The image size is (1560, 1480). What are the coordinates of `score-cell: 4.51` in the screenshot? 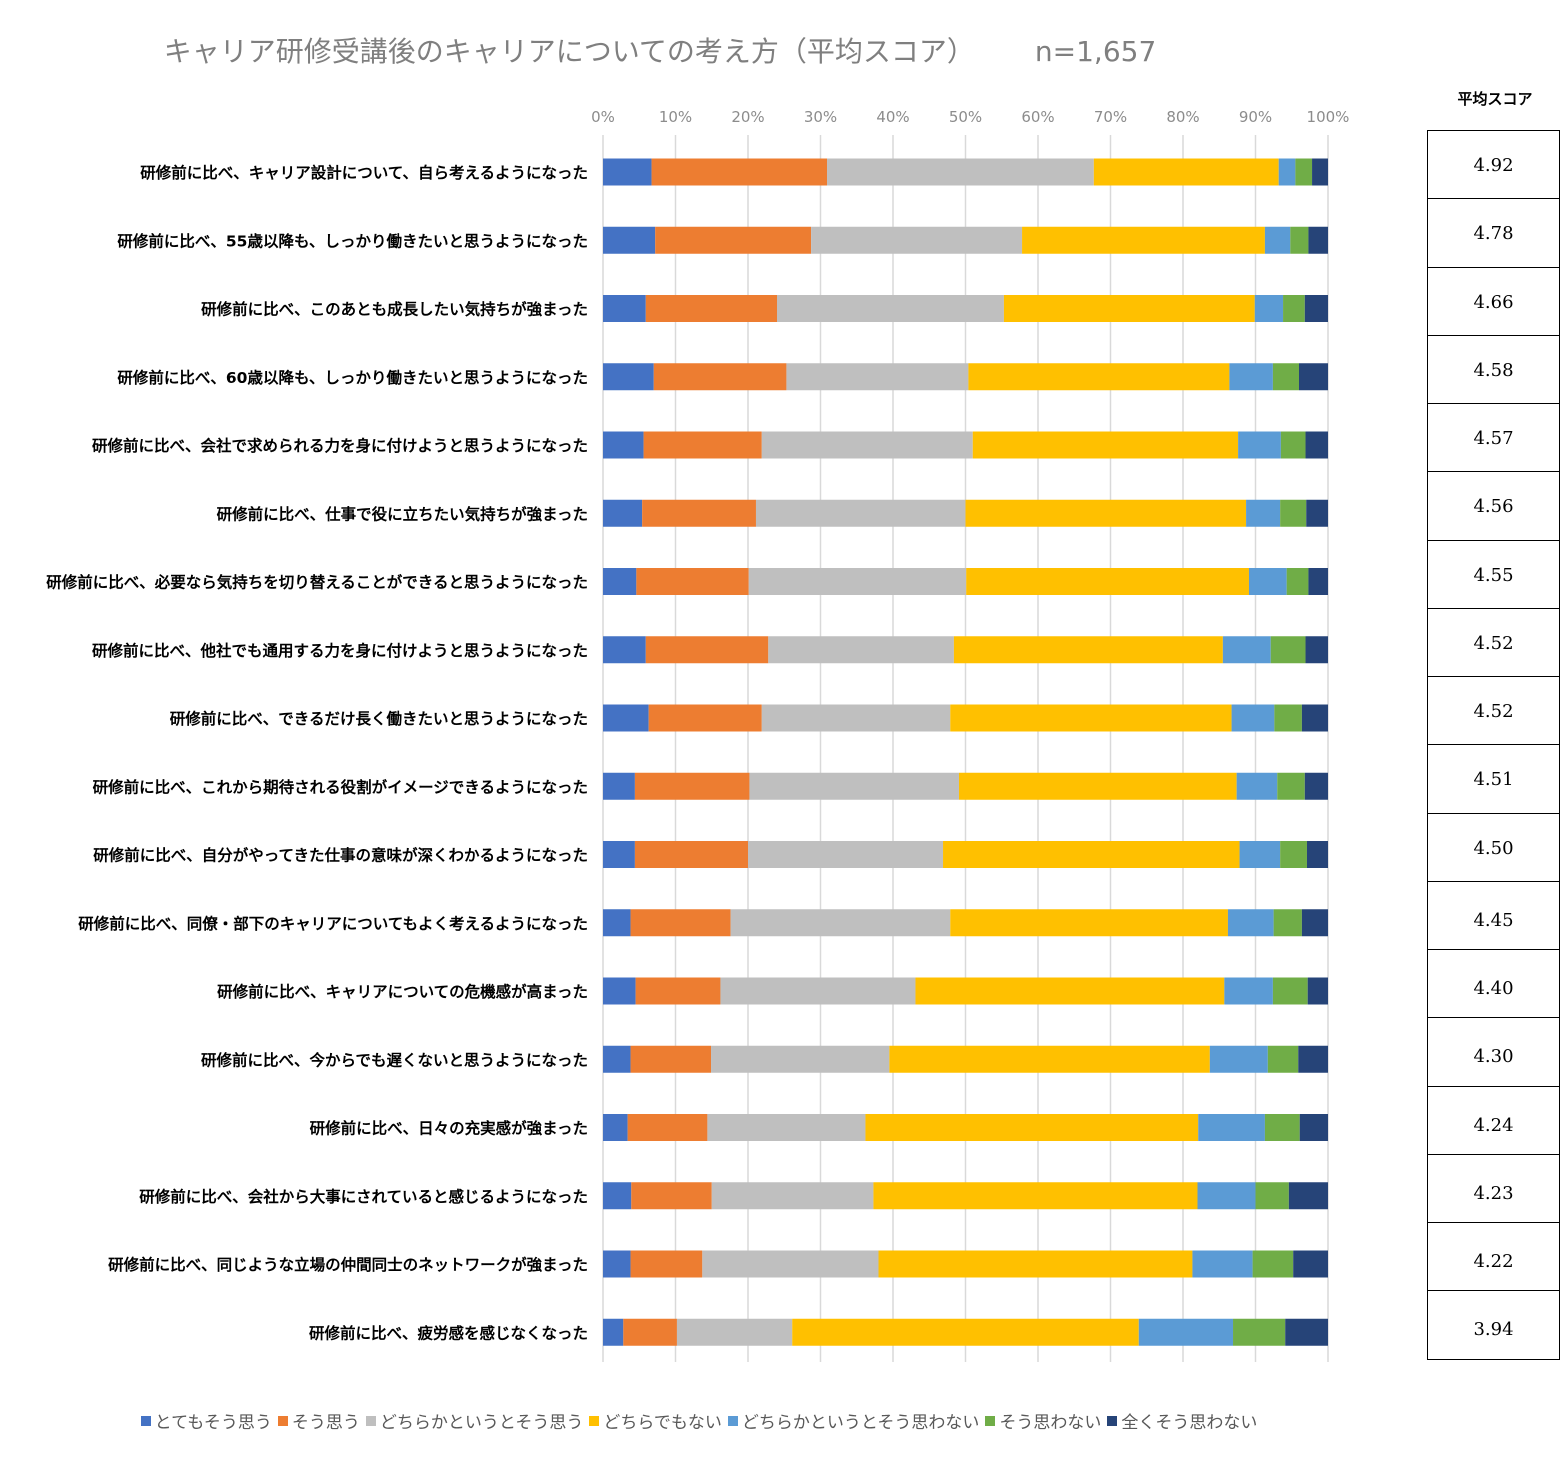 It's located at (1493, 778).